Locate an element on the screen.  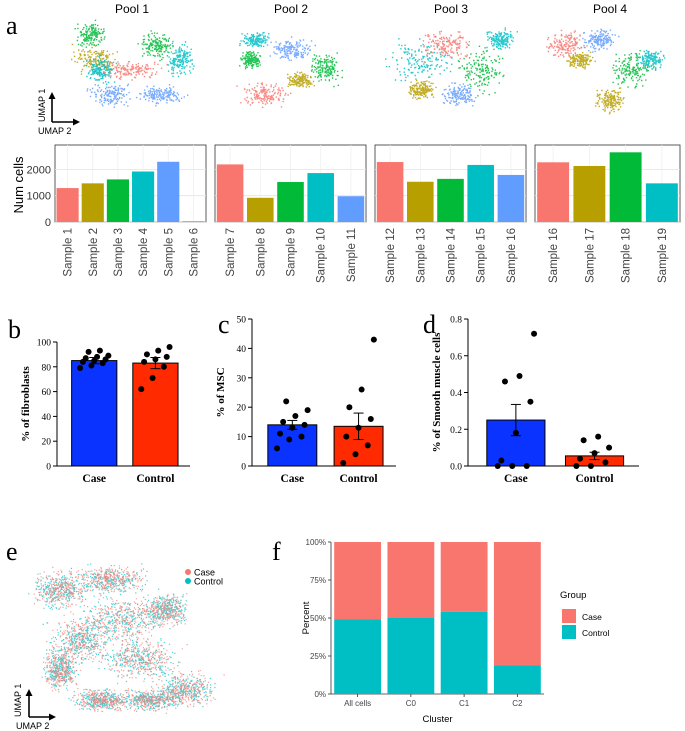
f-ytick-3: 75% is located at coordinates (318, 580).